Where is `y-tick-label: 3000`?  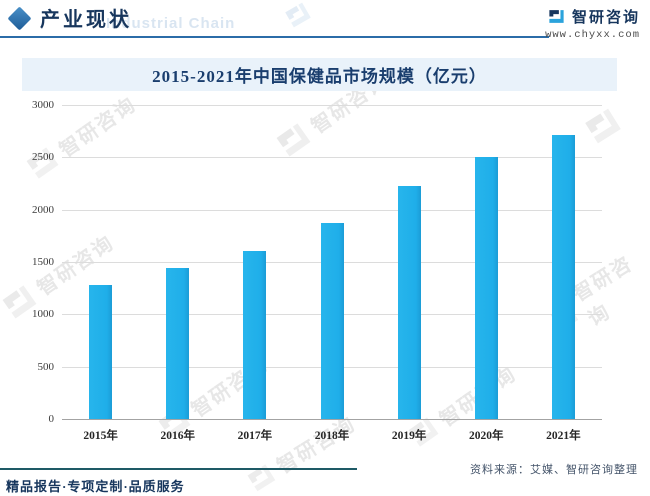
y-tick-label: 3000 is located at coordinates (43, 105).